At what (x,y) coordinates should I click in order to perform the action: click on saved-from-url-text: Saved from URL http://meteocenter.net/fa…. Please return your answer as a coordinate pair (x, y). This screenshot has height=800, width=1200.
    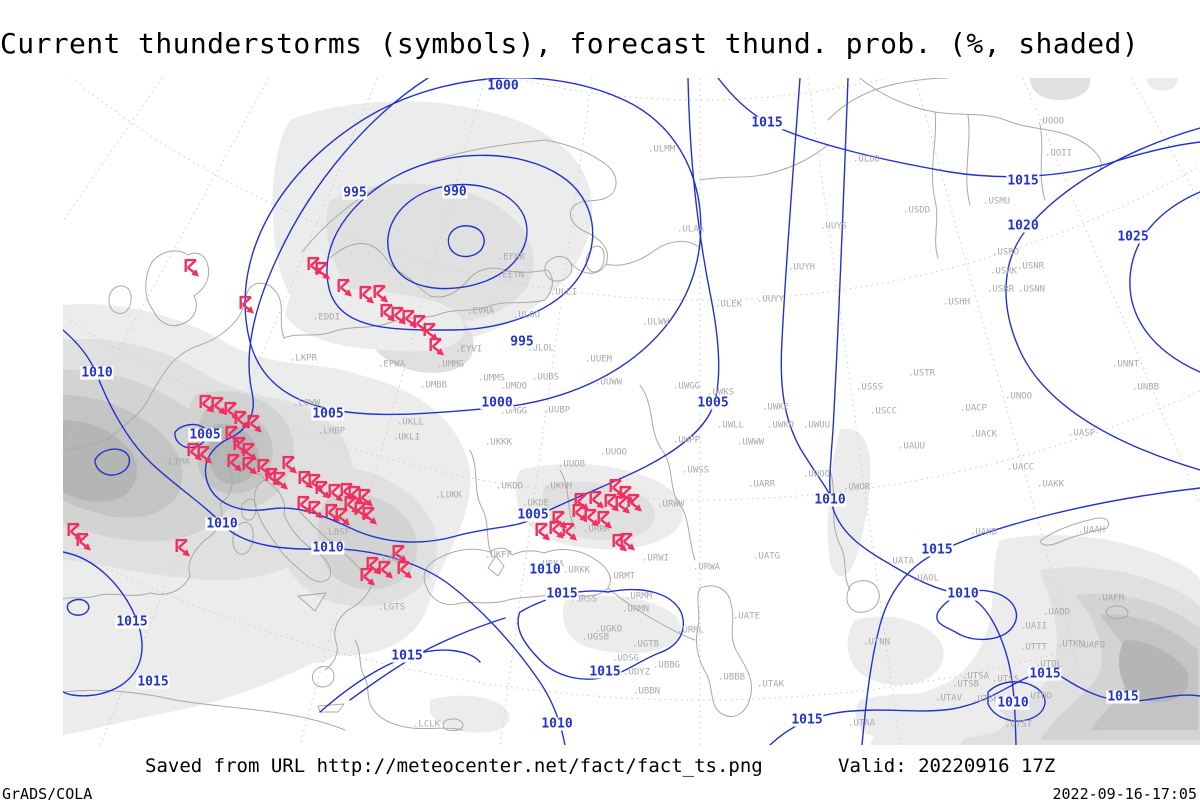
    Looking at the image, I should click on (454, 766).